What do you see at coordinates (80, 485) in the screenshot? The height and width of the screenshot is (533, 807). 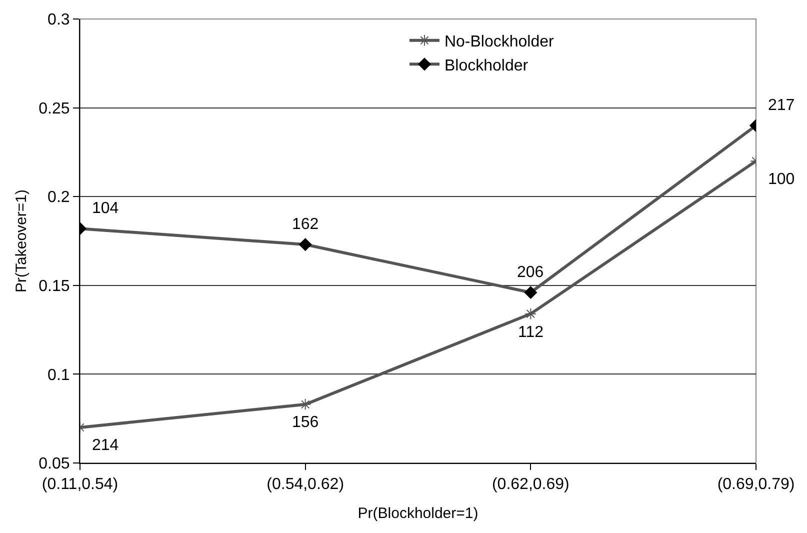 I see `x-tick-label: (0.11,0.54)` at bounding box center [80, 485].